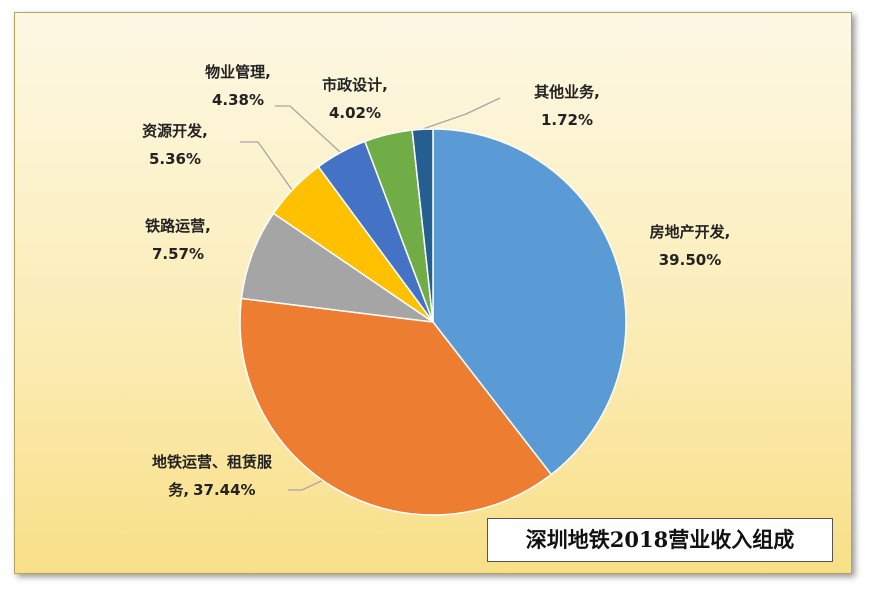  I want to click on label-text: 39.50%, so click(690, 260).